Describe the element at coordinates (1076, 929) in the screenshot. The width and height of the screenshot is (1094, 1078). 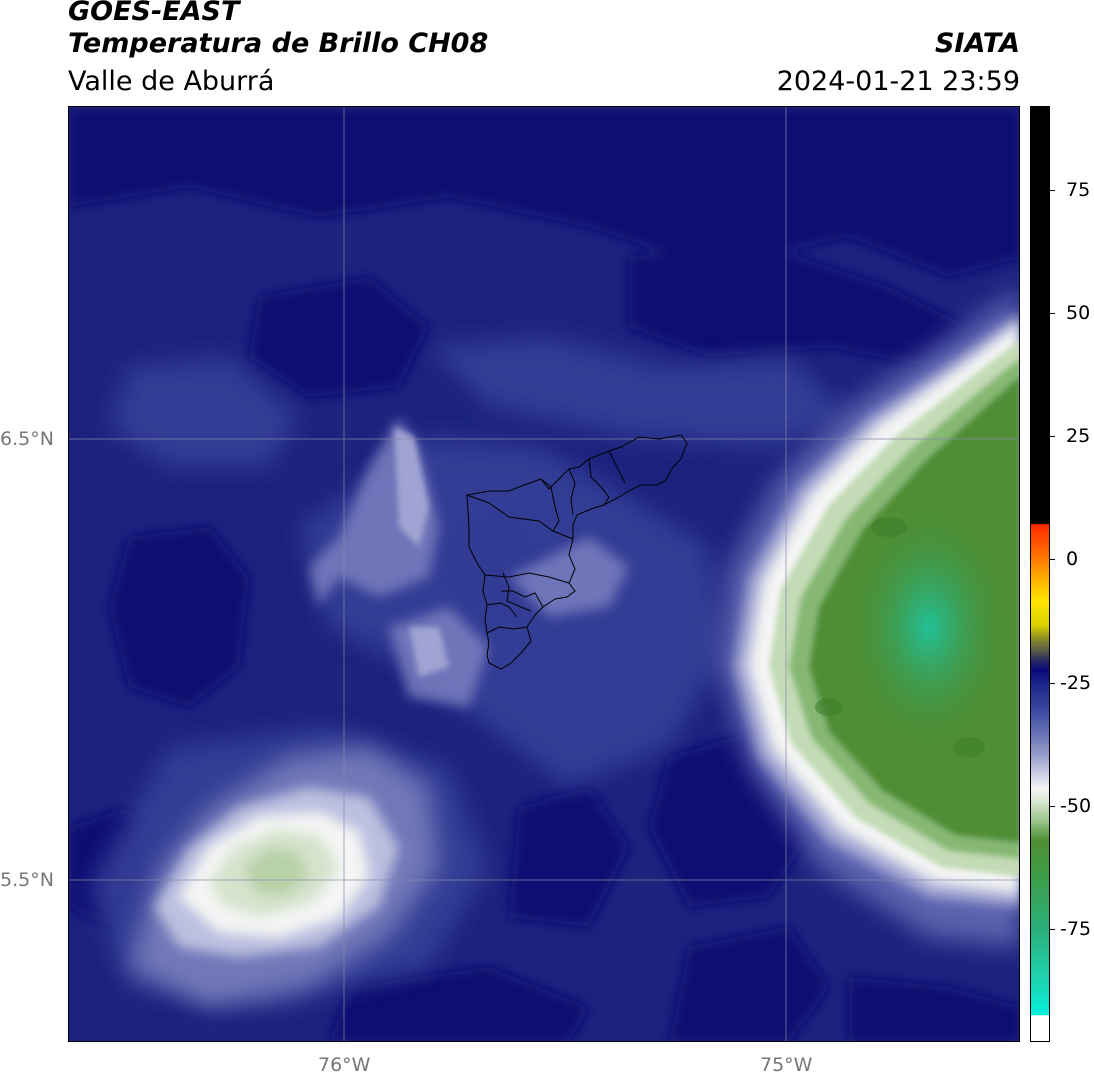
I see `colorbar-label-minus-75: -75` at that location.